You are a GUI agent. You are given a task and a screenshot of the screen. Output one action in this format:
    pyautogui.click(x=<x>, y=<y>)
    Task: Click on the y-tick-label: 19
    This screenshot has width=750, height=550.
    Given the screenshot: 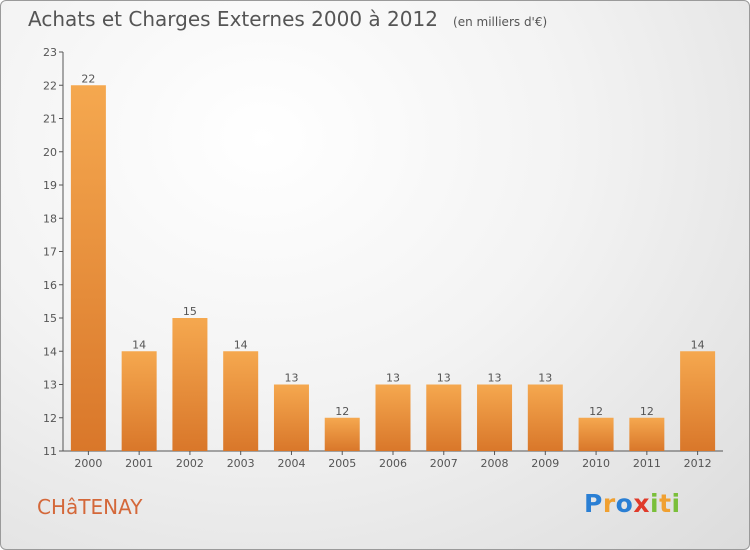 What is the action you would take?
    pyautogui.click(x=50, y=185)
    